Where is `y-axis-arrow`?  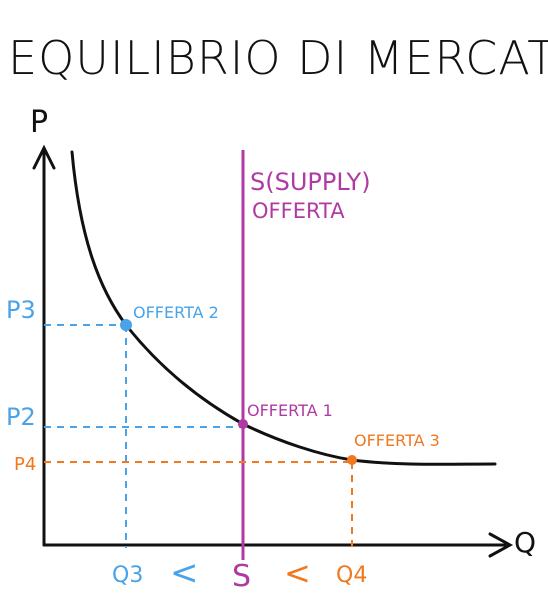 y-axis-arrow is located at coordinates (44, 157).